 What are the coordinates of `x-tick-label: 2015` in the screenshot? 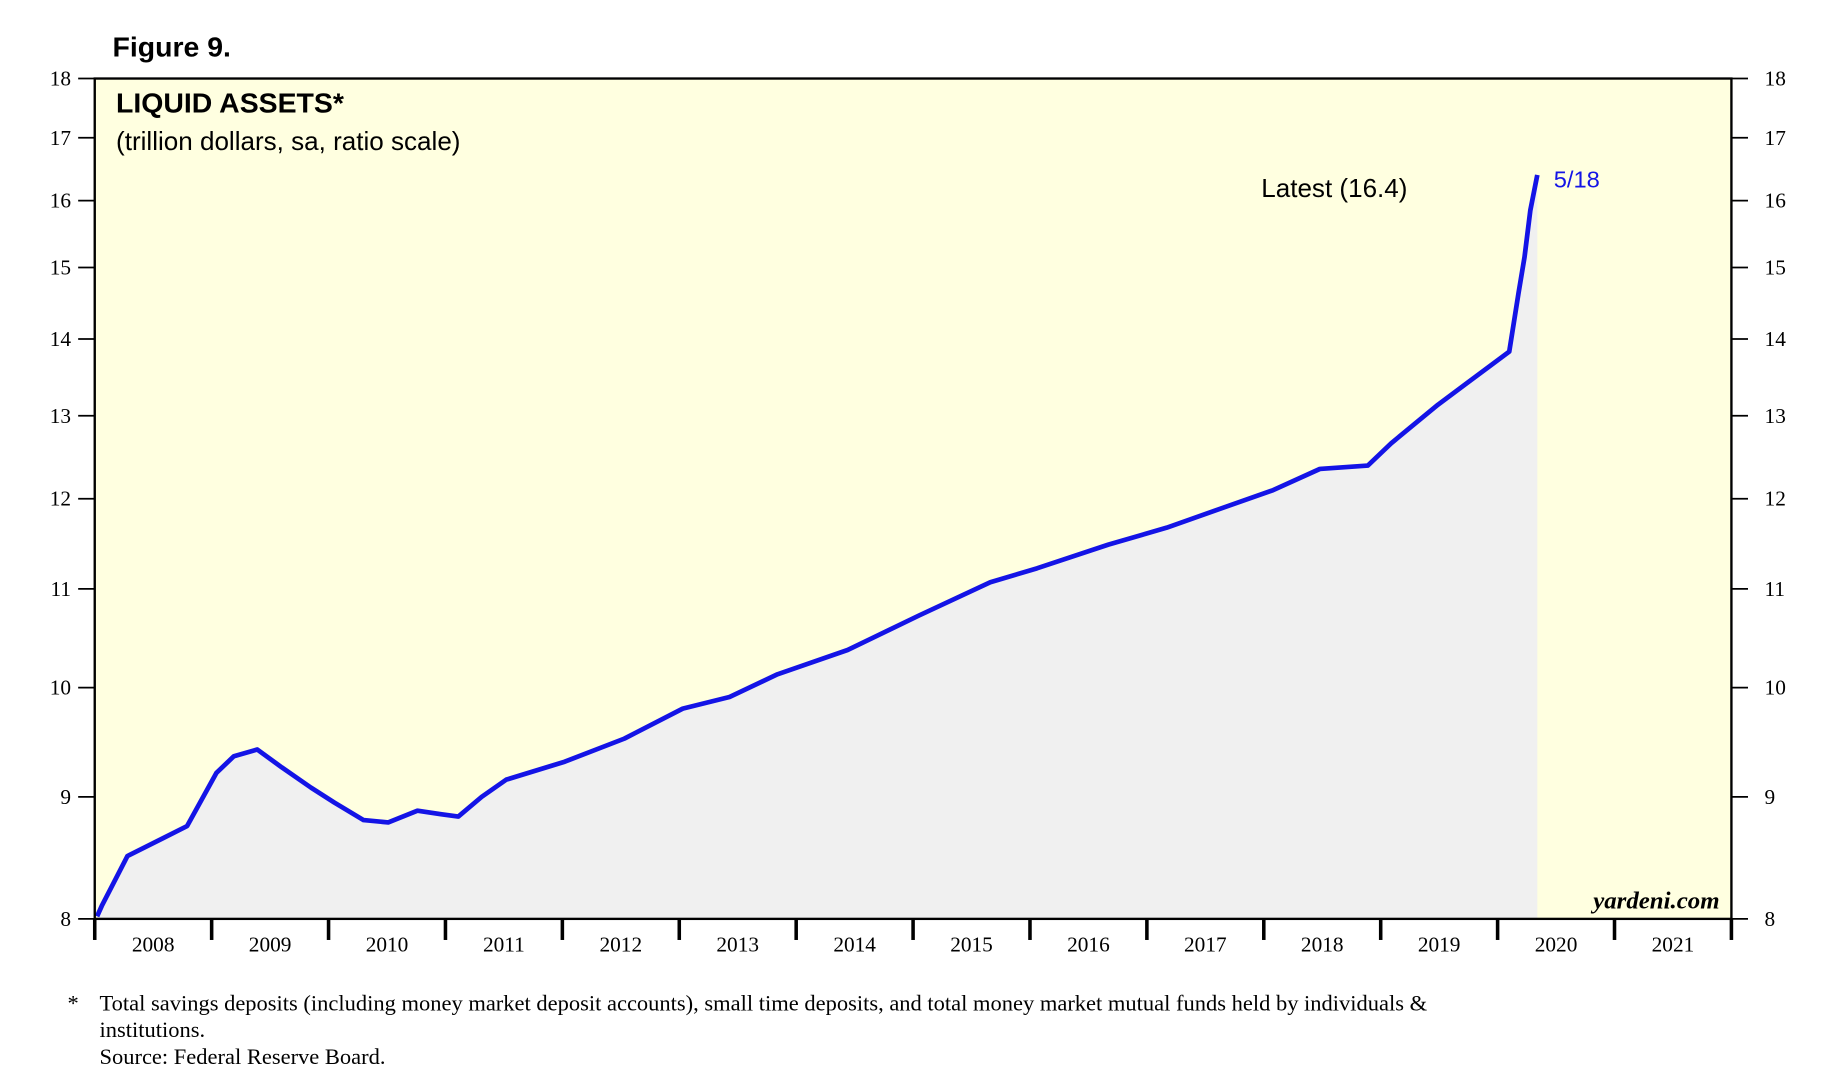 It's located at (971, 945).